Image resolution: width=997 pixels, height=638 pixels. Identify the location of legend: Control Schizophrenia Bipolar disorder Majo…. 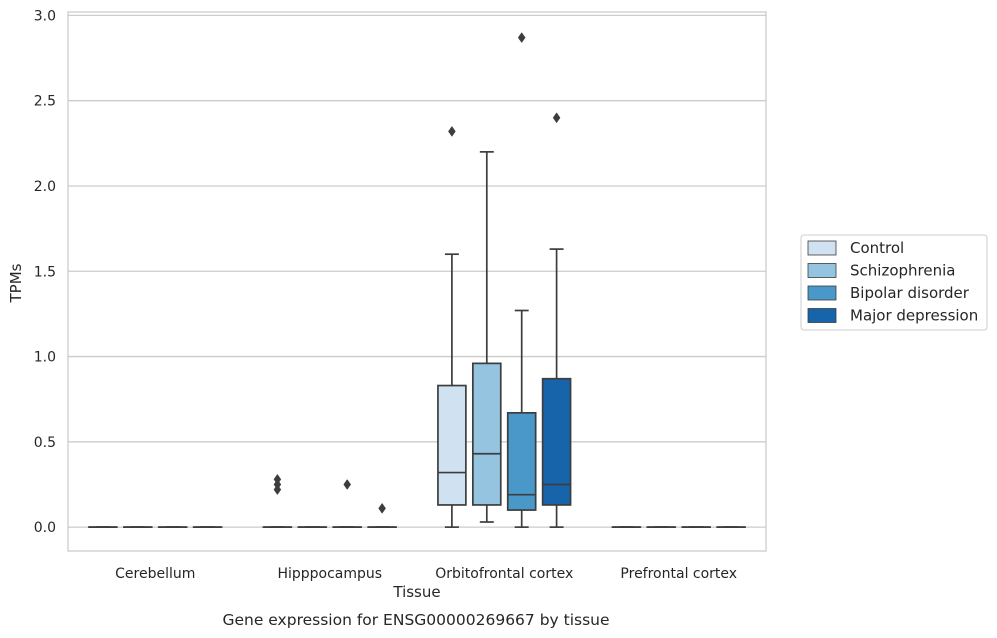
(894, 282).